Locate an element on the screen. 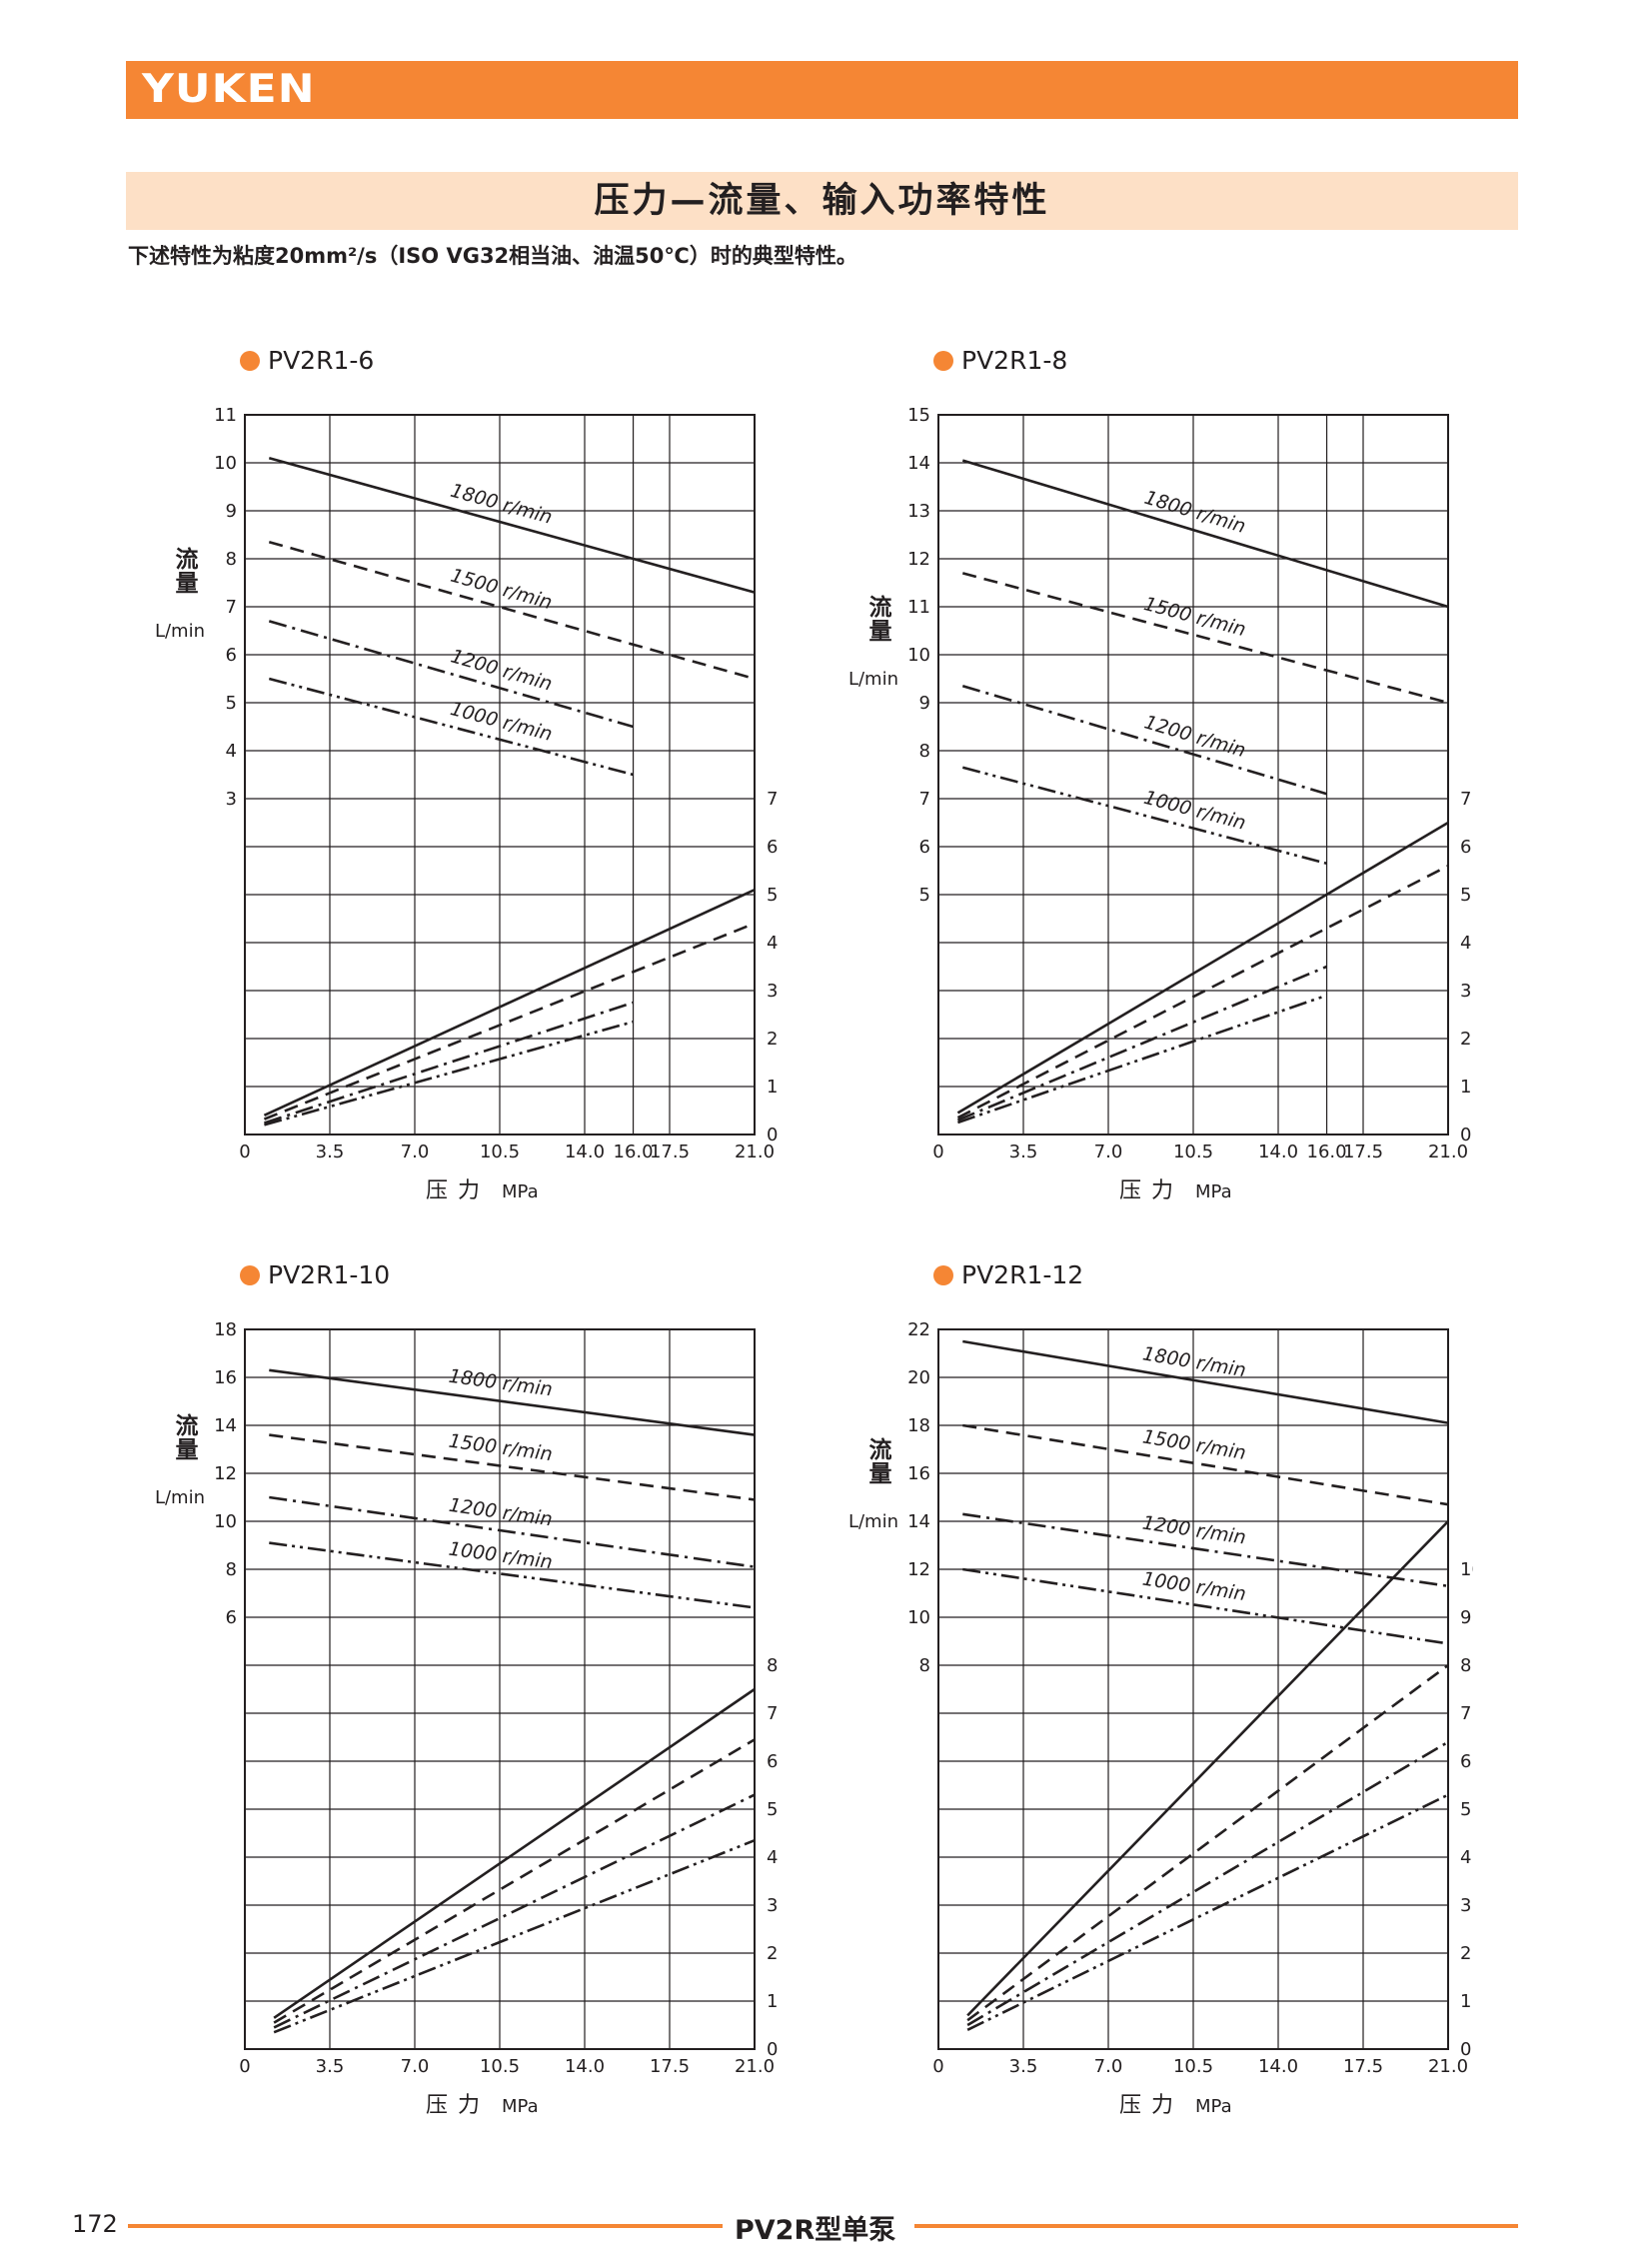 This screenshot has width=1652, height=2266. series-speed-label: 1200 r/min is located at coordinates (501, 1512).